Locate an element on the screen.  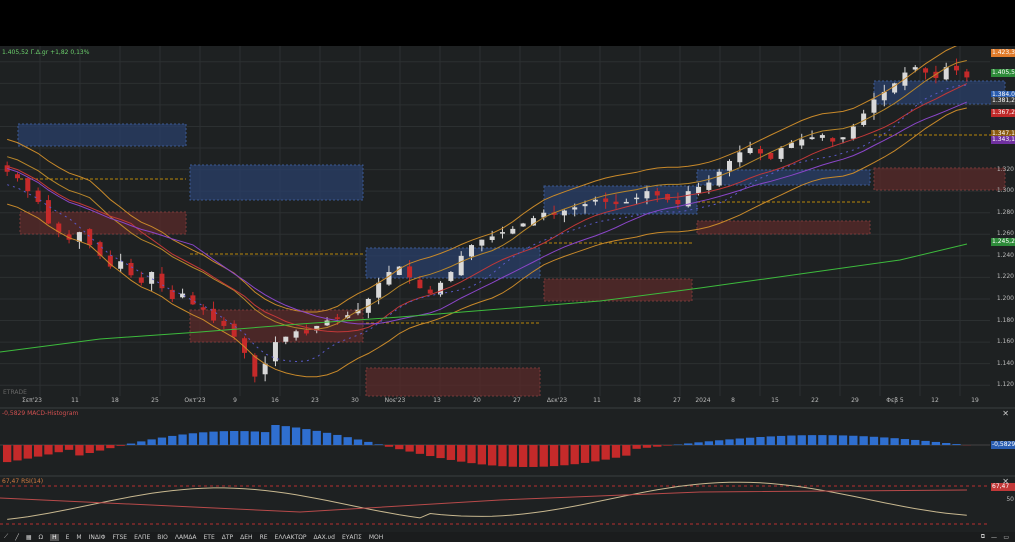
toolbar-symbol-10: ΔΤΡ is located at coordinates (227, 537).